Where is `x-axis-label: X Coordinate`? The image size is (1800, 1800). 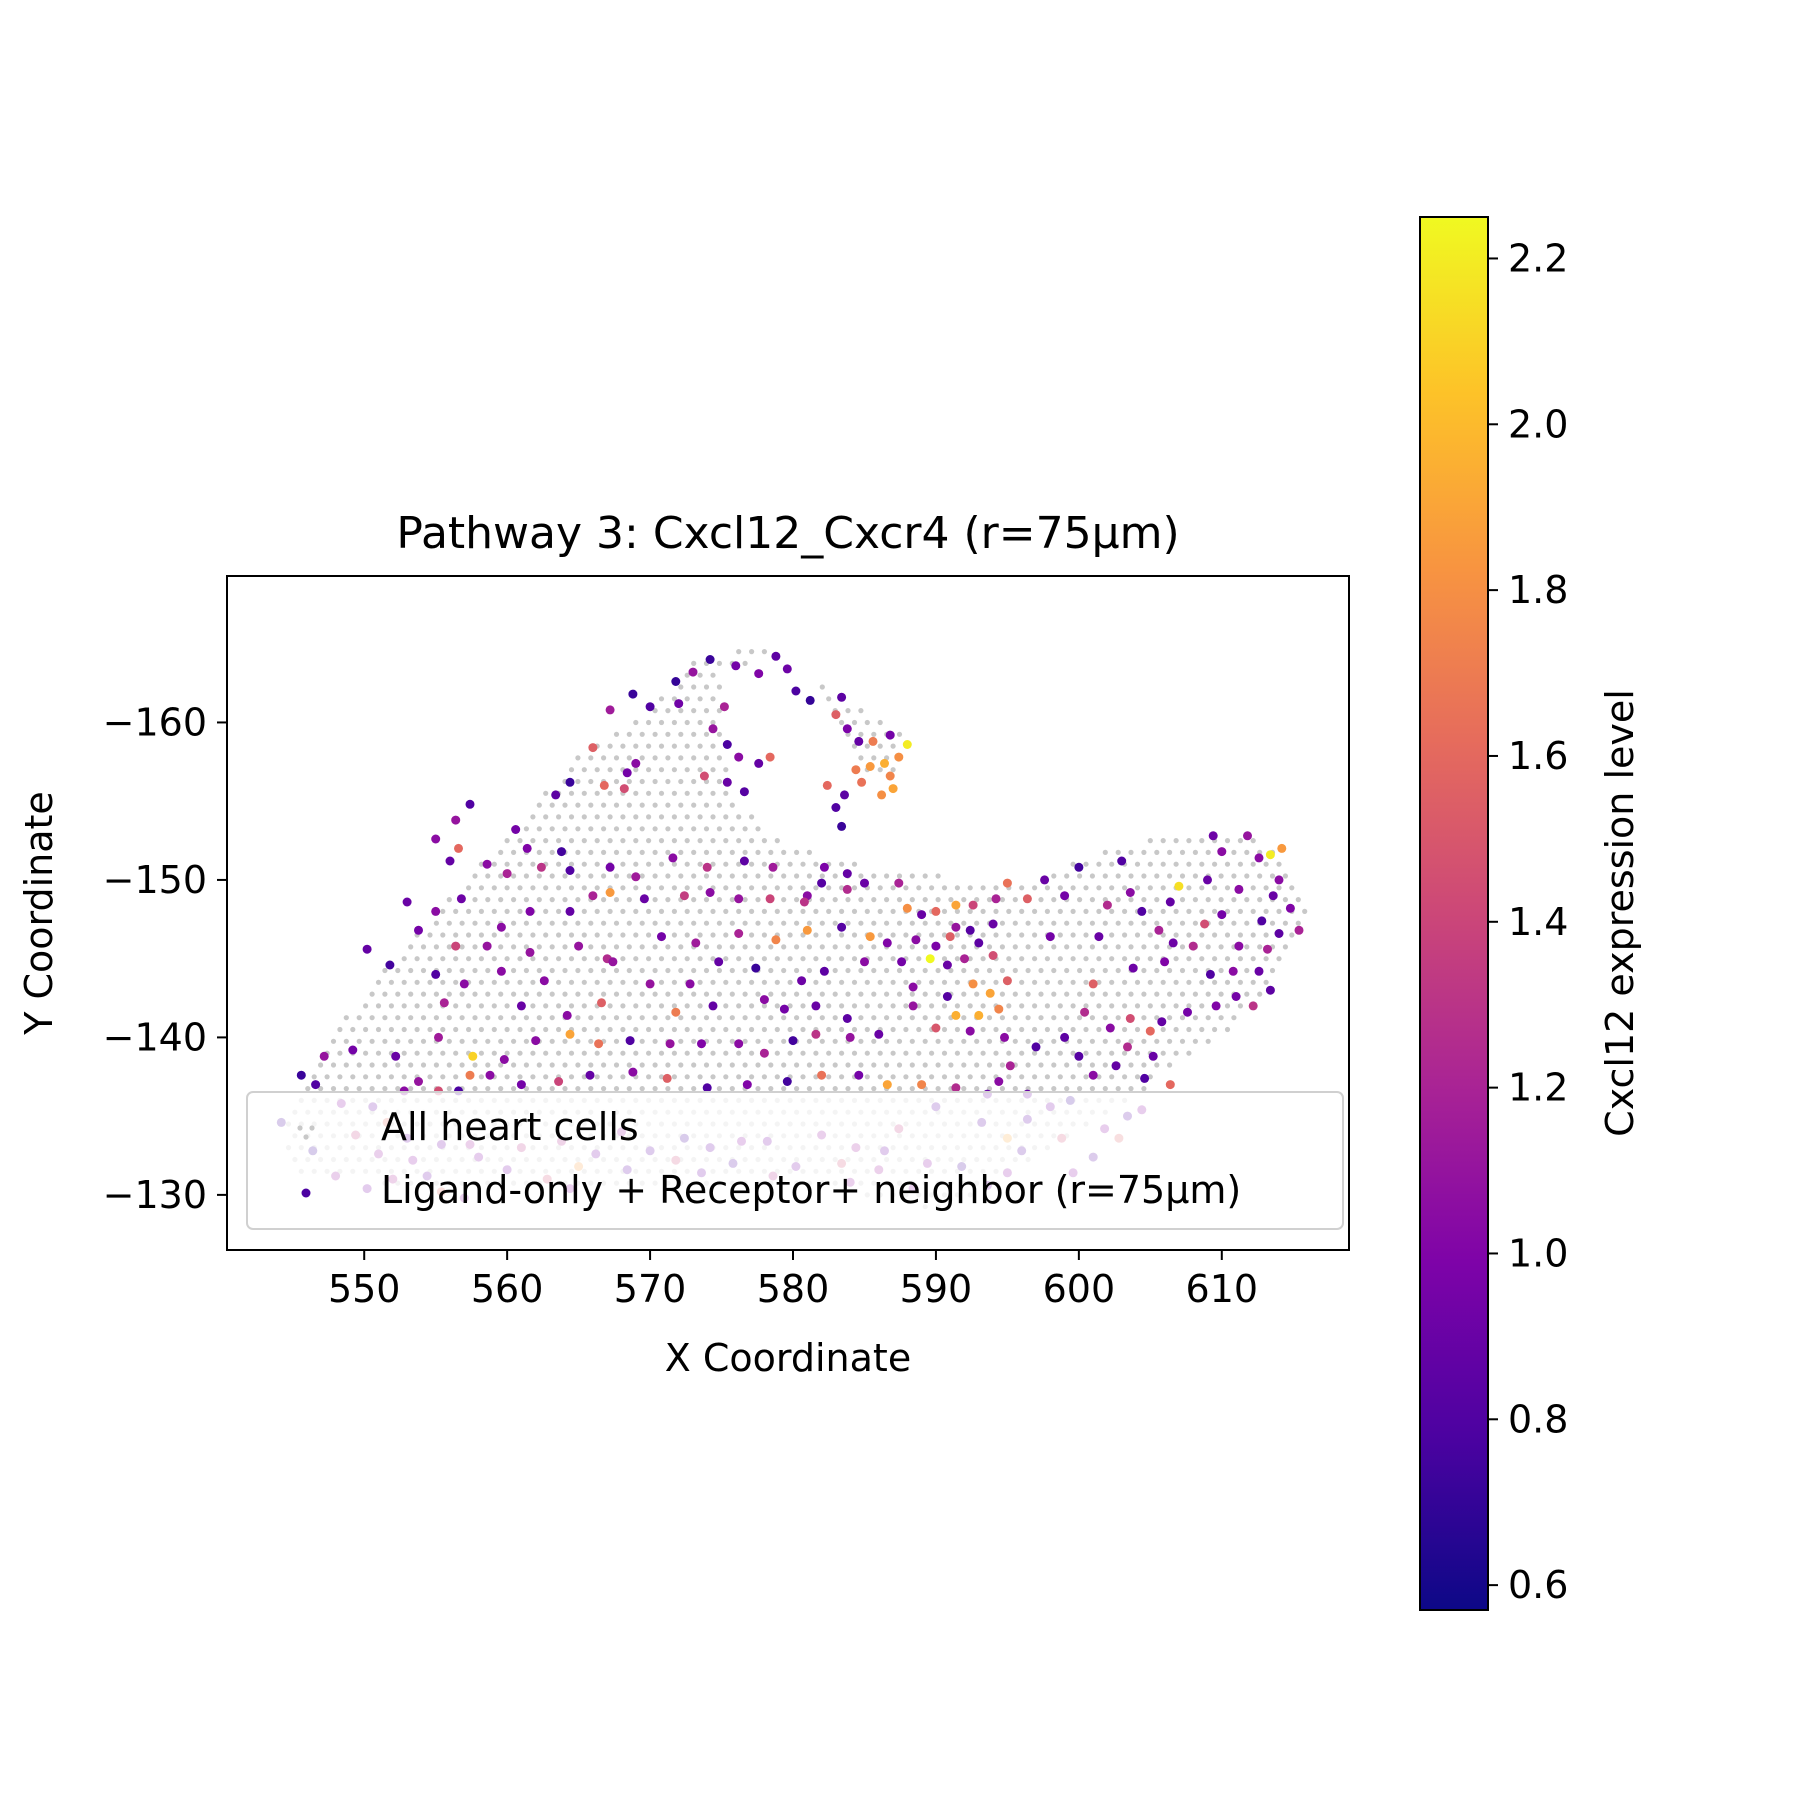
x-axis-label: X Coordinate is located at coordinates (788, 1358).